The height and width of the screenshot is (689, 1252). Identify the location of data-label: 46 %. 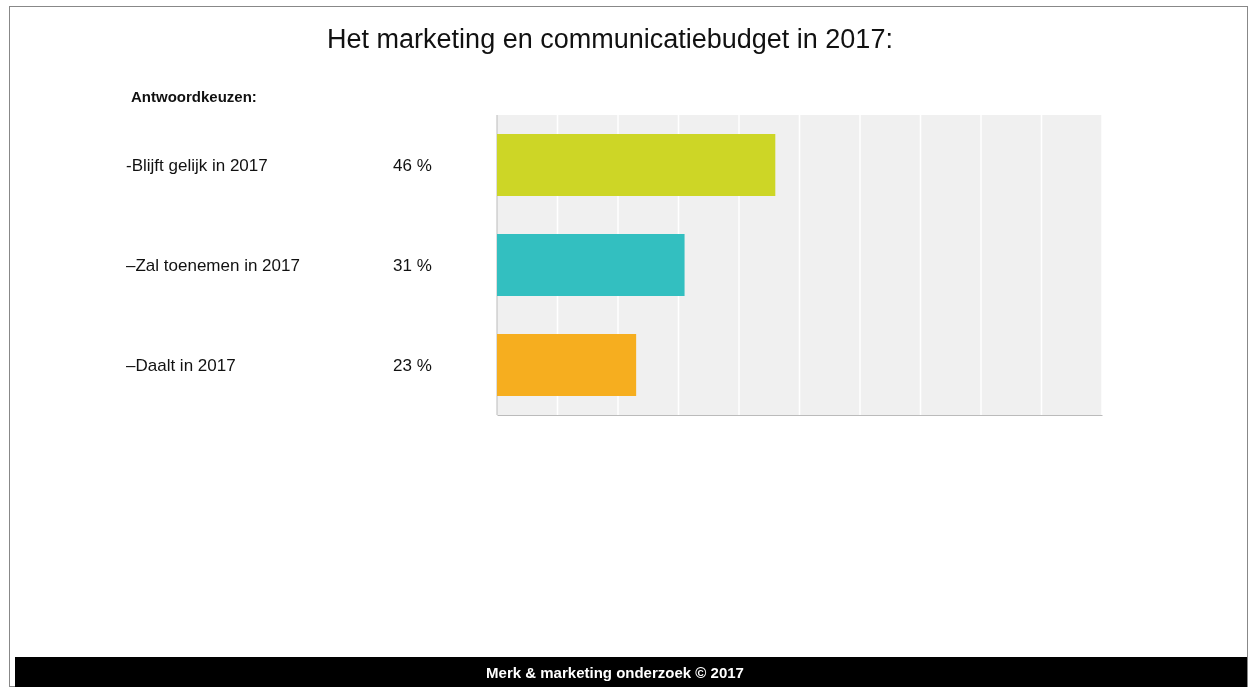
(412, 165).